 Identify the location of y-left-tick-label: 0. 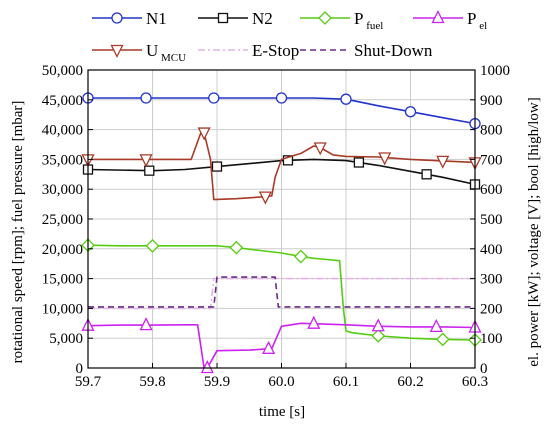
(80, 369).